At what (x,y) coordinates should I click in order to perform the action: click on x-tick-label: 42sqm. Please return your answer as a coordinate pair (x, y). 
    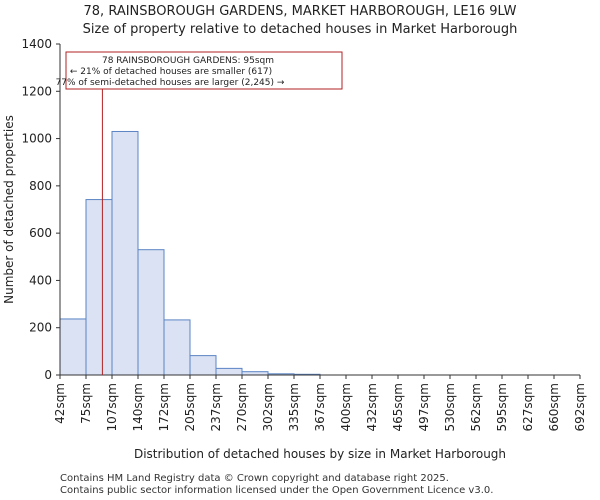
    Looking at the image, I should click on (60, 403).